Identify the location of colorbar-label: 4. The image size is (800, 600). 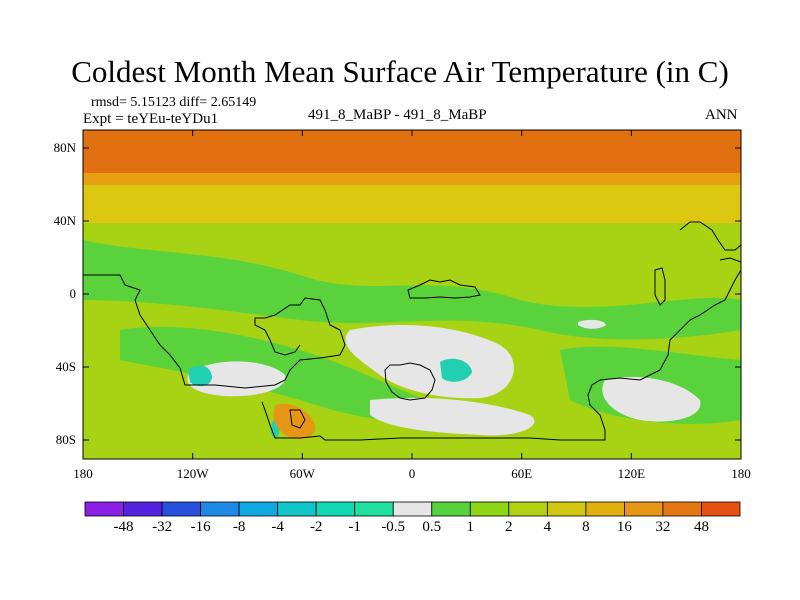
(547, 527).